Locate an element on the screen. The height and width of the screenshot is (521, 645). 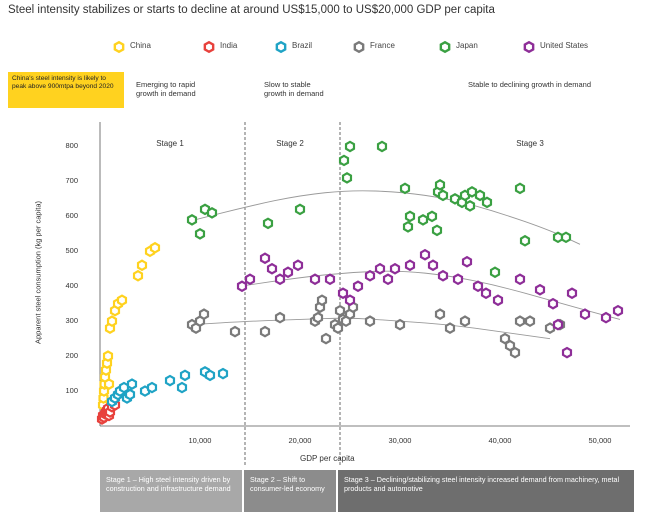
legend-marker-india-icon is located at coordinates (209, 47).